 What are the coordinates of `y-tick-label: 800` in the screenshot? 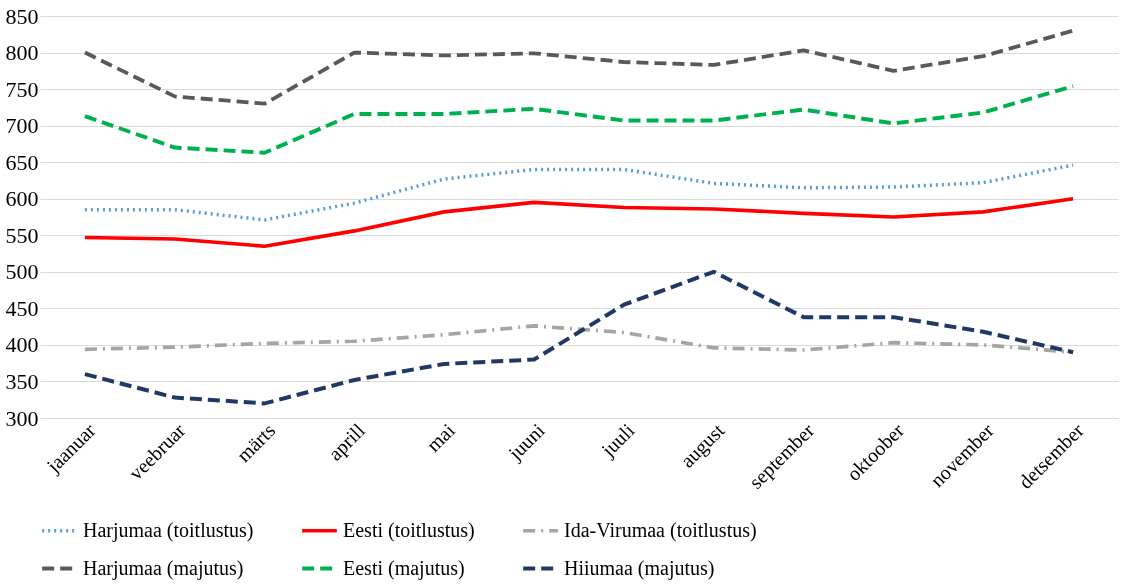 It's located at (22, 53).